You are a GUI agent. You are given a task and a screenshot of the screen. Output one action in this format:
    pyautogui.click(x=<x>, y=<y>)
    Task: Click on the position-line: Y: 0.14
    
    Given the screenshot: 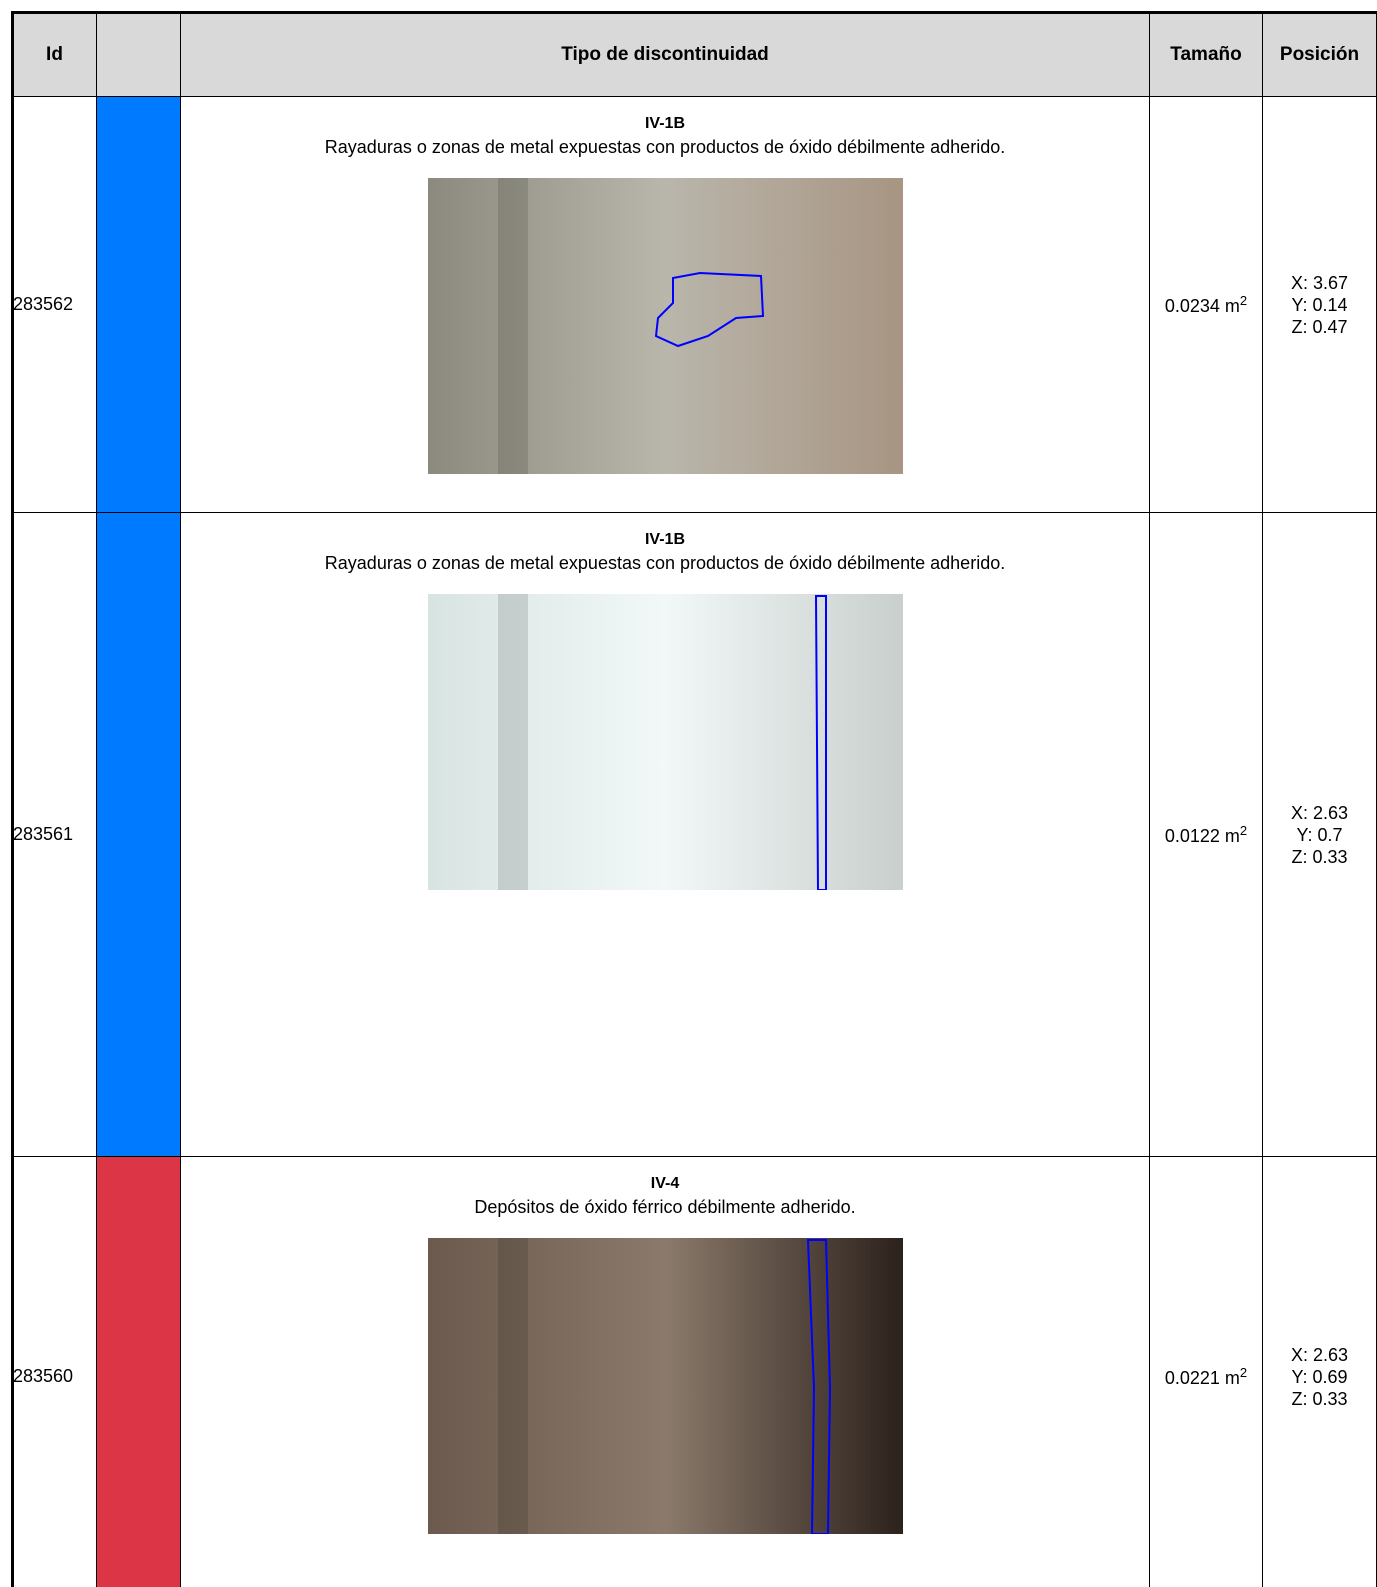 What is the action you would take?
    pyautogui.click(x=1319, y=304)
    